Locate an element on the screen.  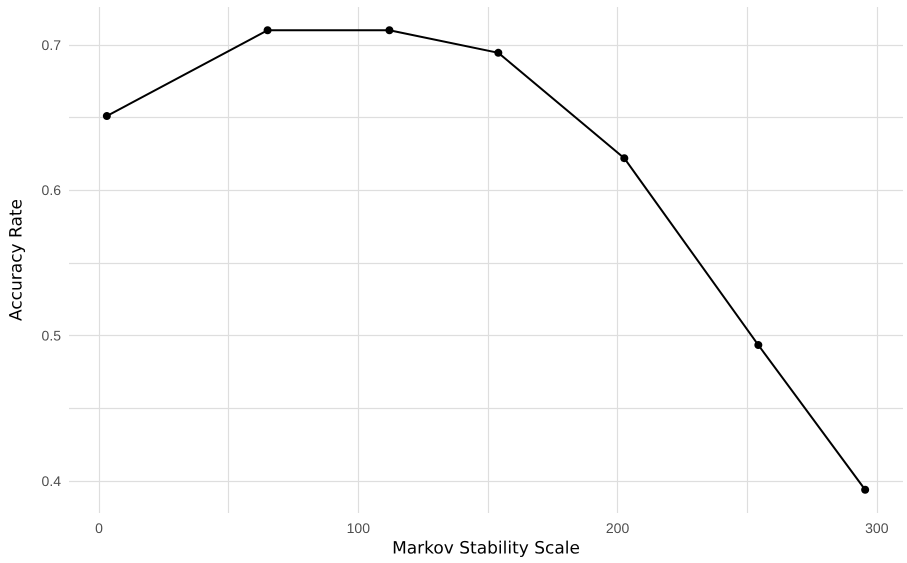
y-tick-label: 0.4 is located at coordinates (52, 481).